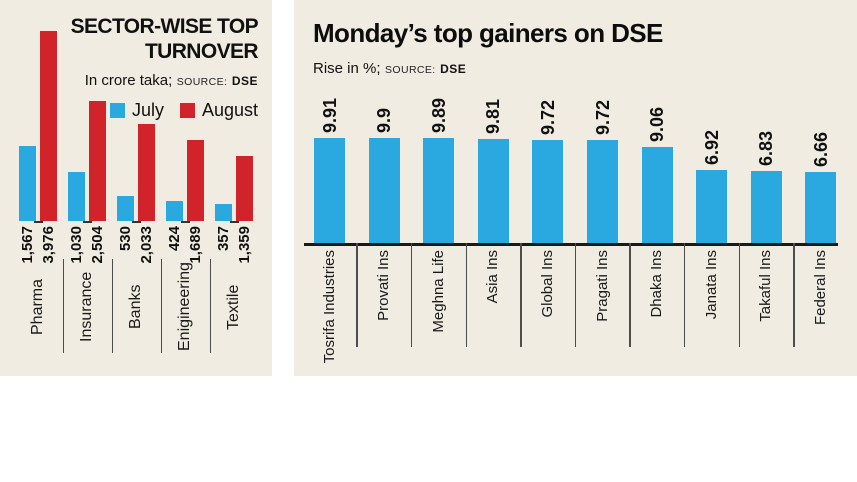  Describe the element at coordinates (229, 110) in the screenshot. I see `legend-label-august: August` at that location.